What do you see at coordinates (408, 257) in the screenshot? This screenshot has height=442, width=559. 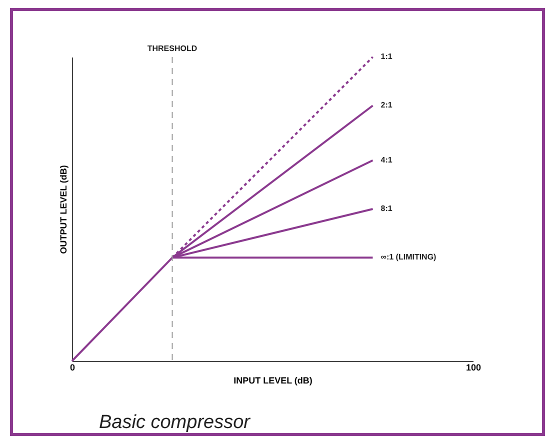 I see `series-label: ∞:1 (LIMITING)` at bounding box center [408, 257].